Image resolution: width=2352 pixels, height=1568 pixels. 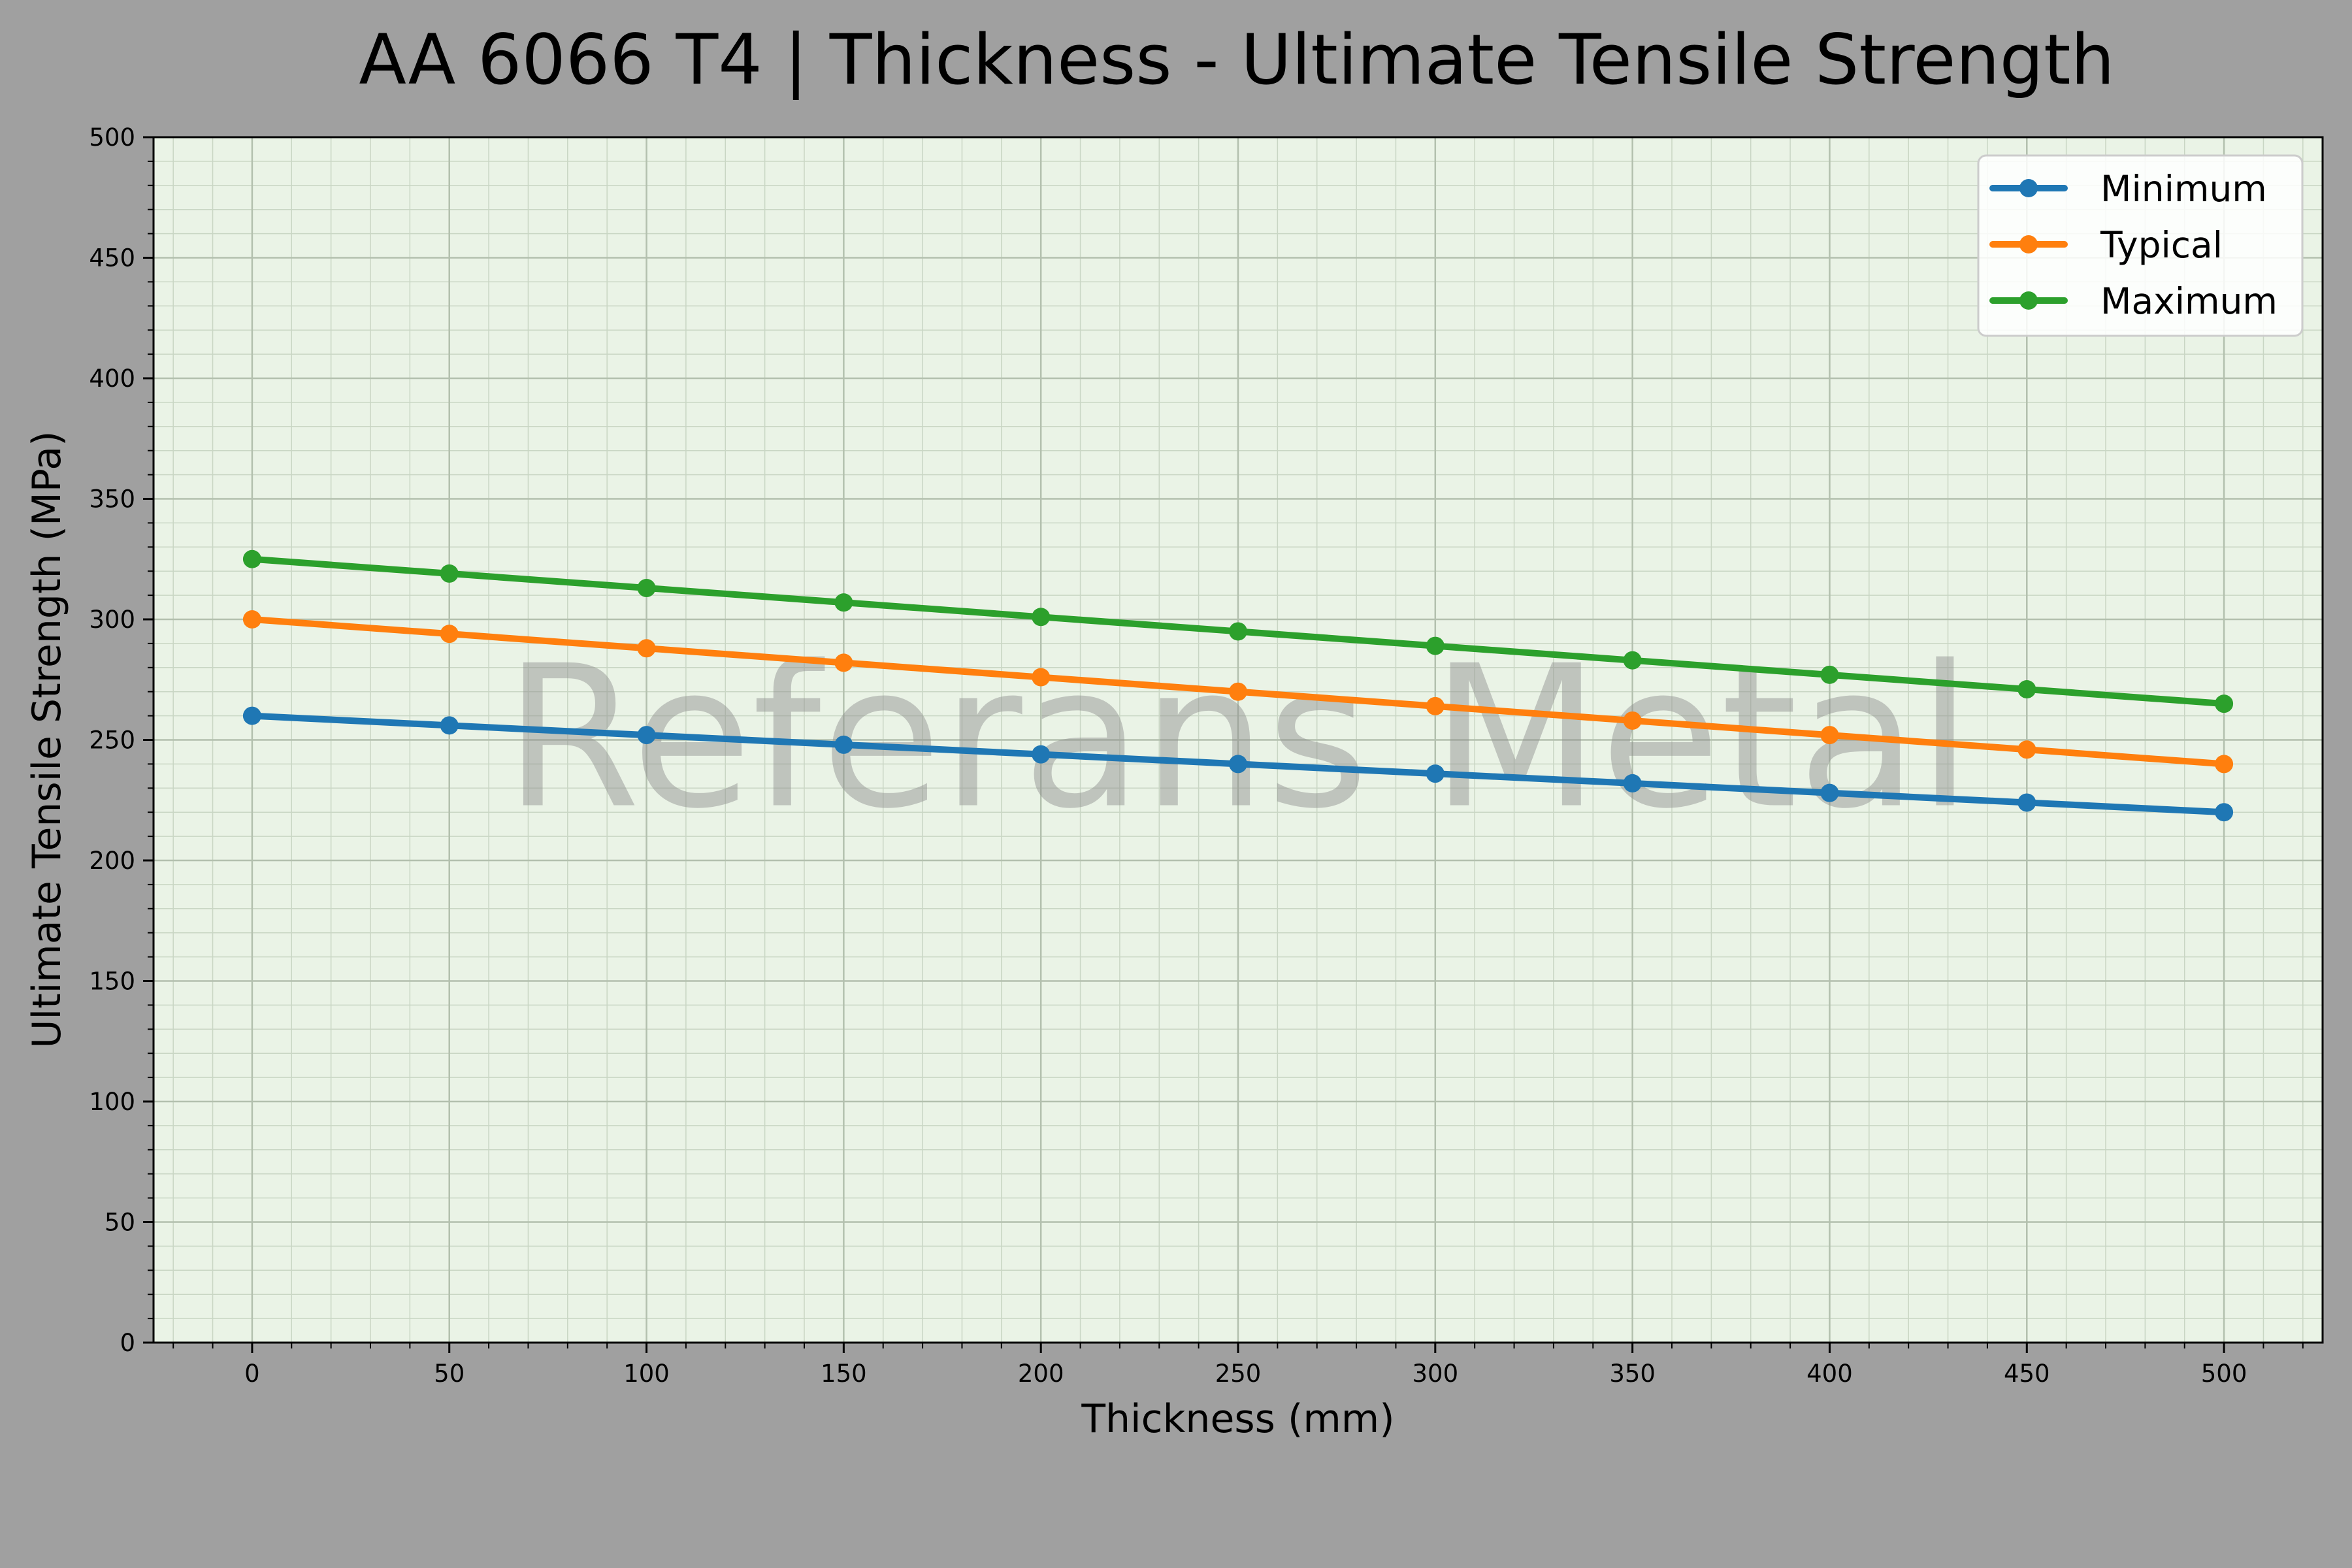 I want to click on x-tick-label: 350, so click(x=1632, y=1374).